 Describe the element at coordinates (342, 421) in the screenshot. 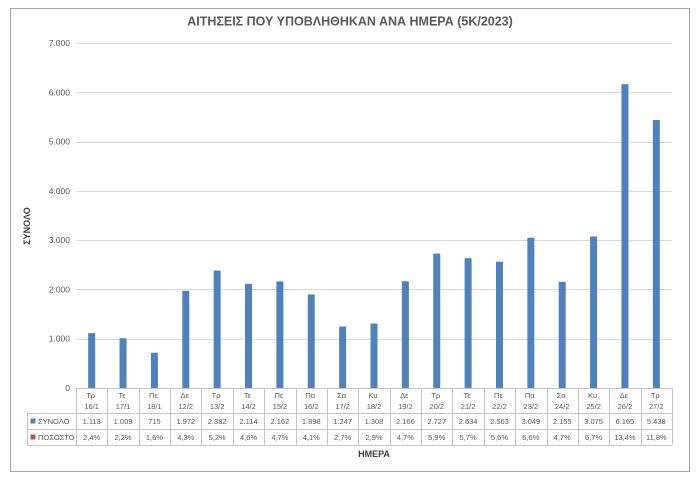

I see `table-cell: 1.247` at that location.